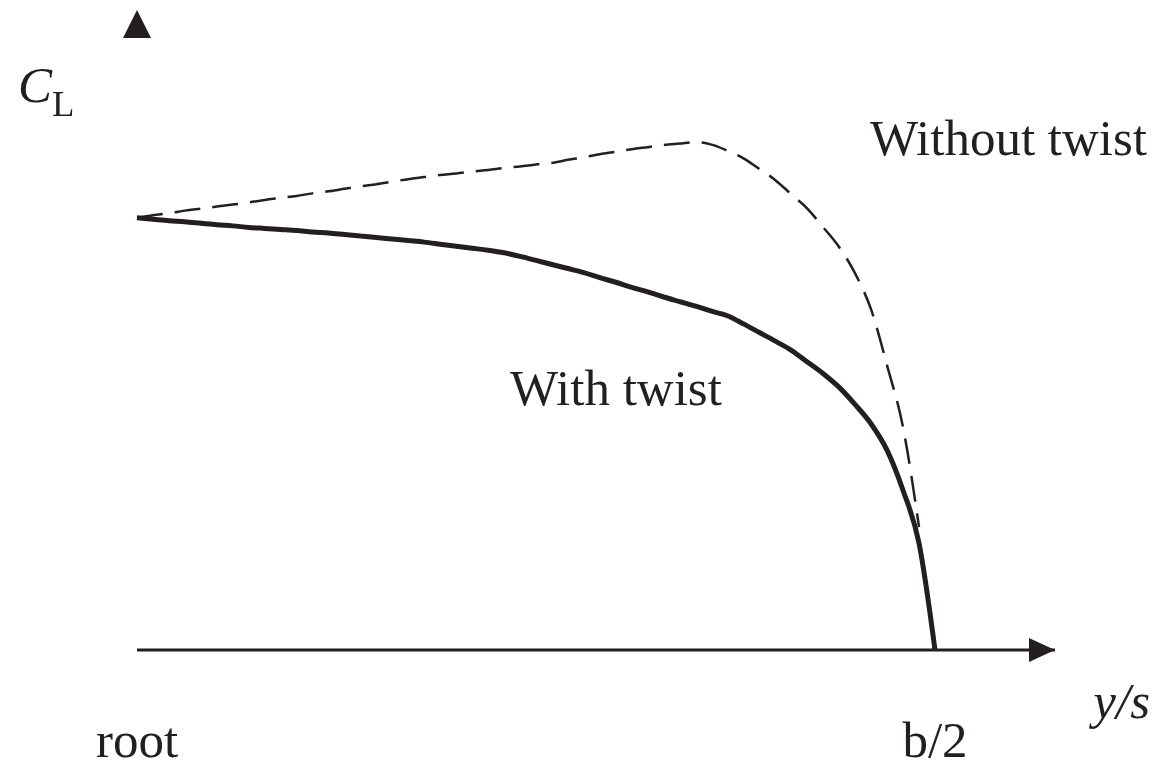 This screenshot has width=1162, height=761. What do you see at coordinates (137, 736) in the screenshot?
I see `x-tick-label: root` at bounding box center [137, 736].